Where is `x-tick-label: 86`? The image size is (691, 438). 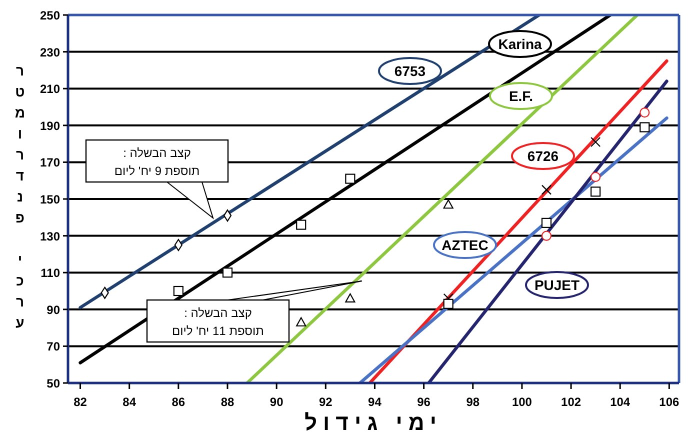 x-tick-label: 86 is located at coordinates (179, 402).